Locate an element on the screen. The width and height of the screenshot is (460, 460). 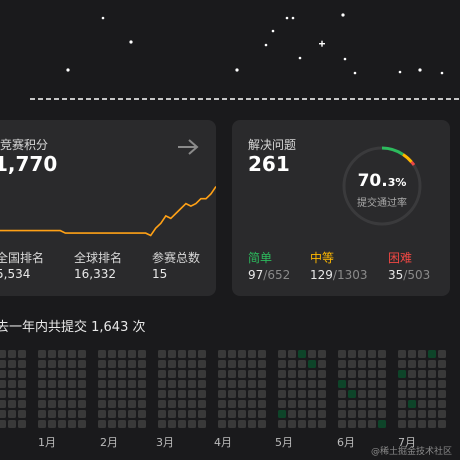
difficulty-label-hard: 困难 is located at coordinates (400, 258).